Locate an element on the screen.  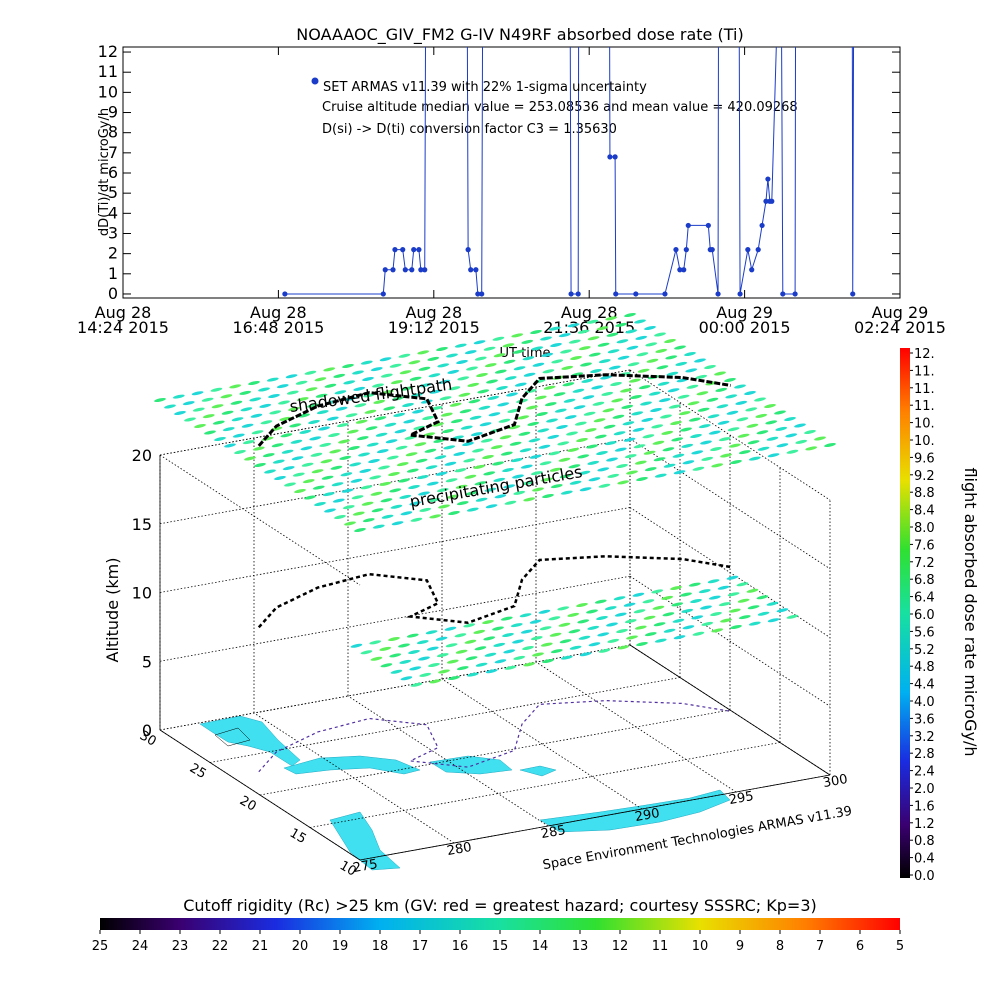
z-tick-label: 20 is located at coordinates (142, 455).